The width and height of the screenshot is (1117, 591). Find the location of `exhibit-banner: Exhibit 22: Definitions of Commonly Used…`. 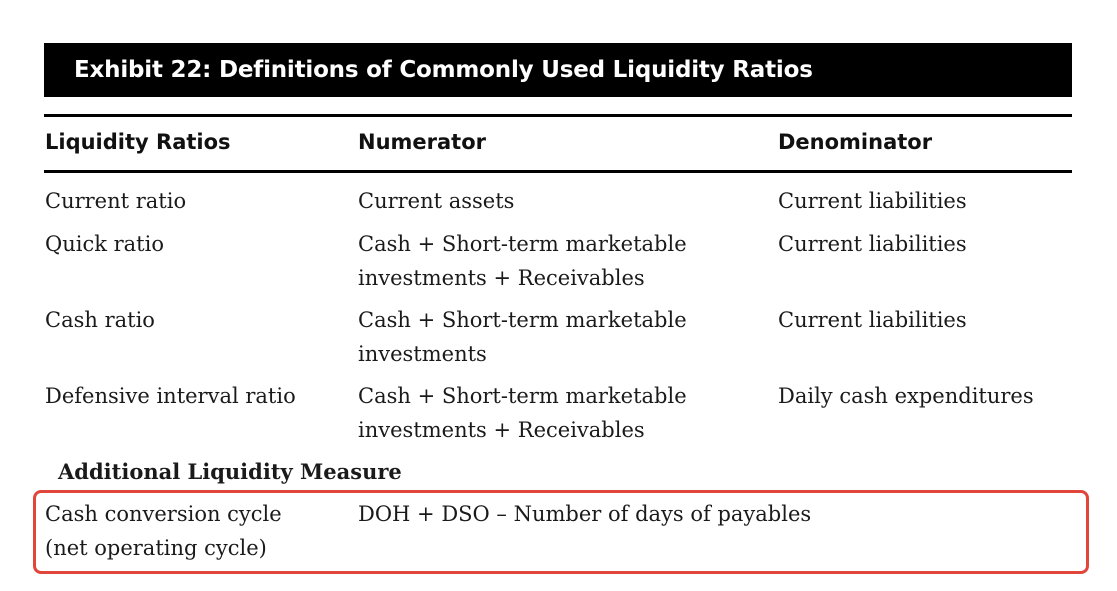

exhibit-banner: Exhibit 22: Definitions of Commonly Used… is located at coordinates (558, 70).